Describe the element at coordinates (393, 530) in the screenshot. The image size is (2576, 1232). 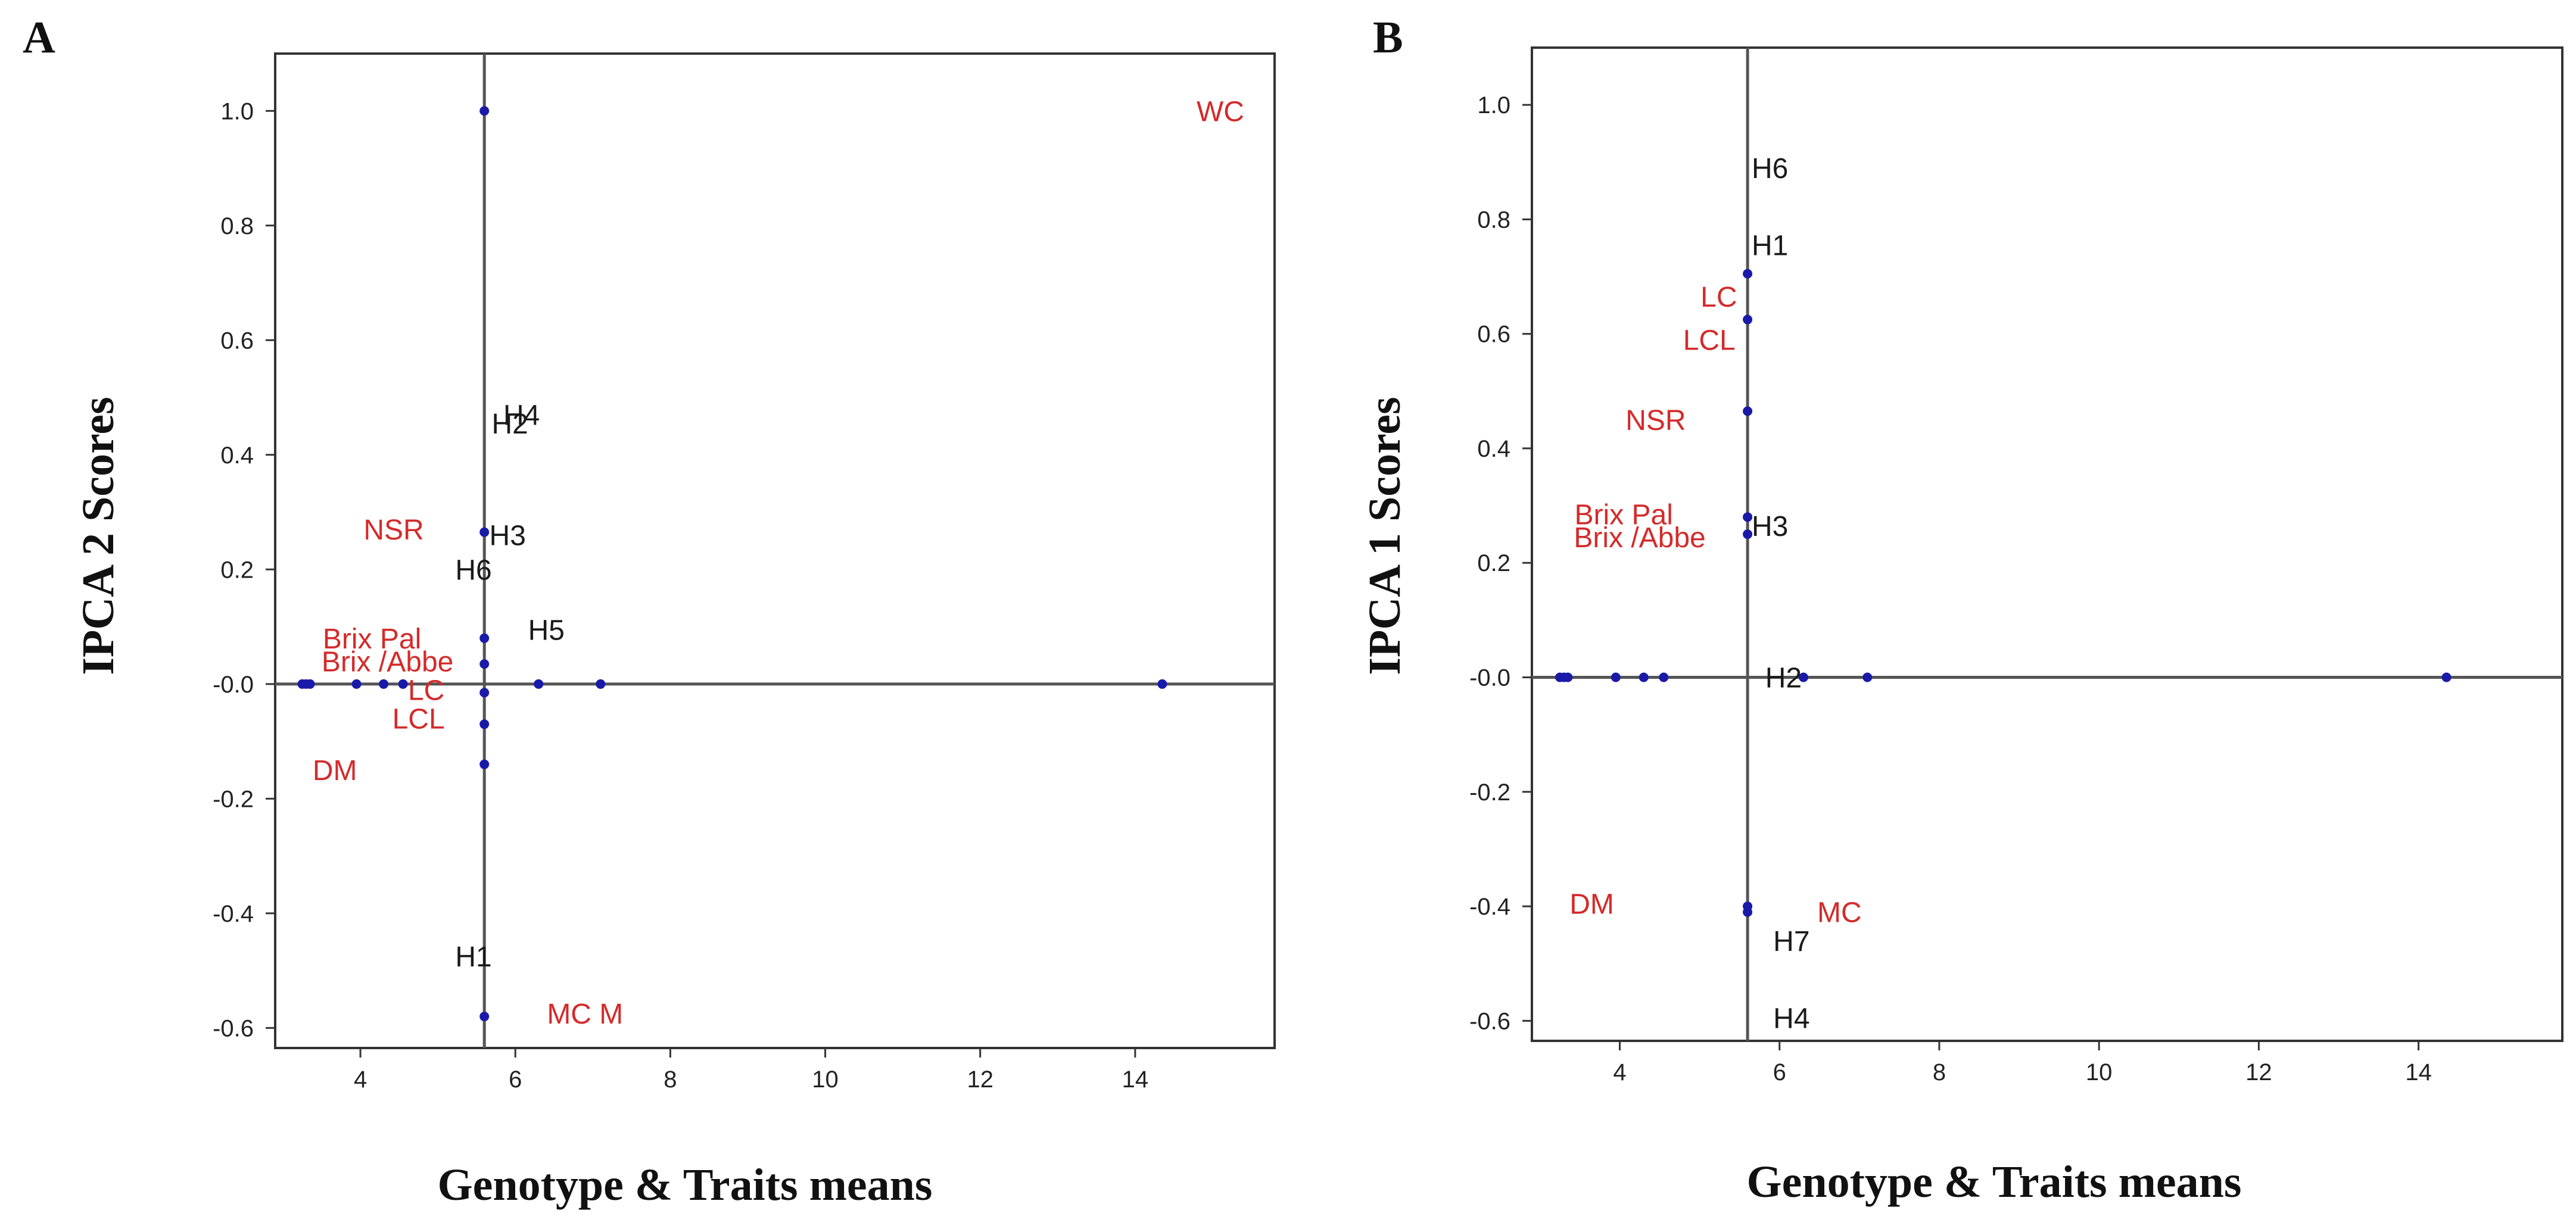
I see `panel-a-trait-label: NSR` at that location.